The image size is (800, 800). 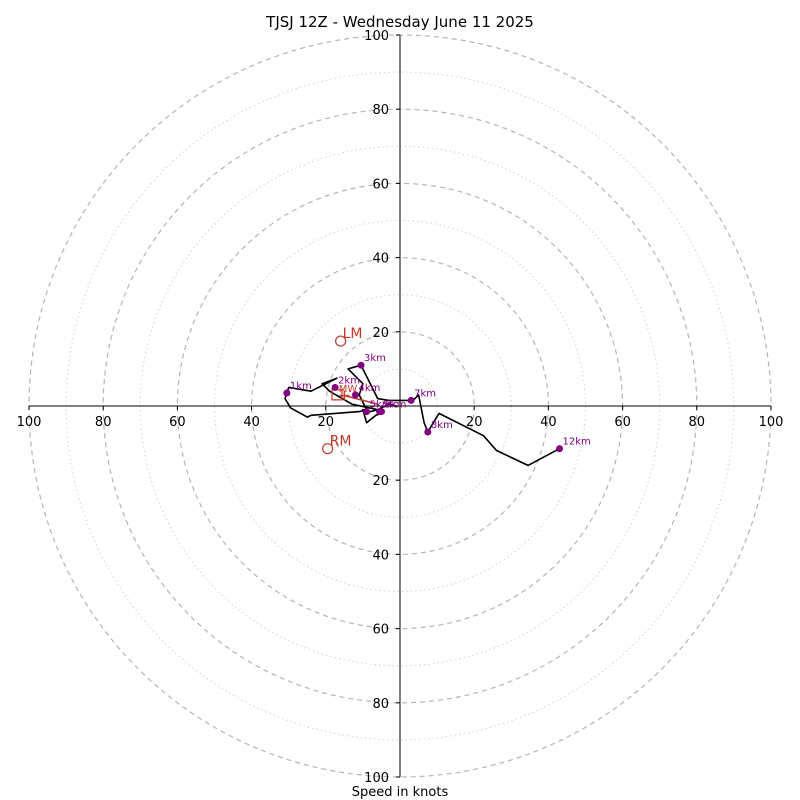 I want to click on height-label-1km: 1km, so click(x=301, y=386).